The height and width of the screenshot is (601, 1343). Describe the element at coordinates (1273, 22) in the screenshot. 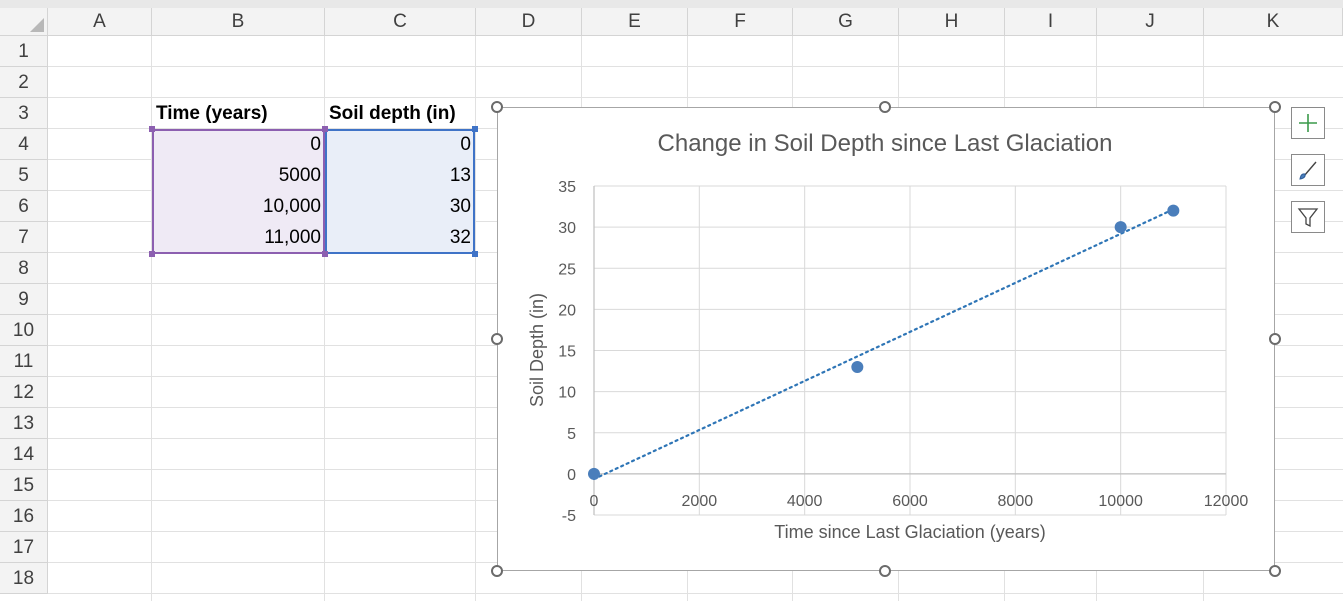

I see `column-header-k: K` at that location.